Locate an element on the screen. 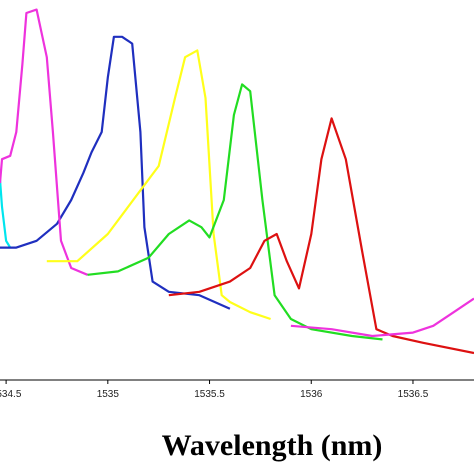 This screenshot has width=474, height=474. x-tick-label-4: 1536.5 is located at coordinates (413, 394).